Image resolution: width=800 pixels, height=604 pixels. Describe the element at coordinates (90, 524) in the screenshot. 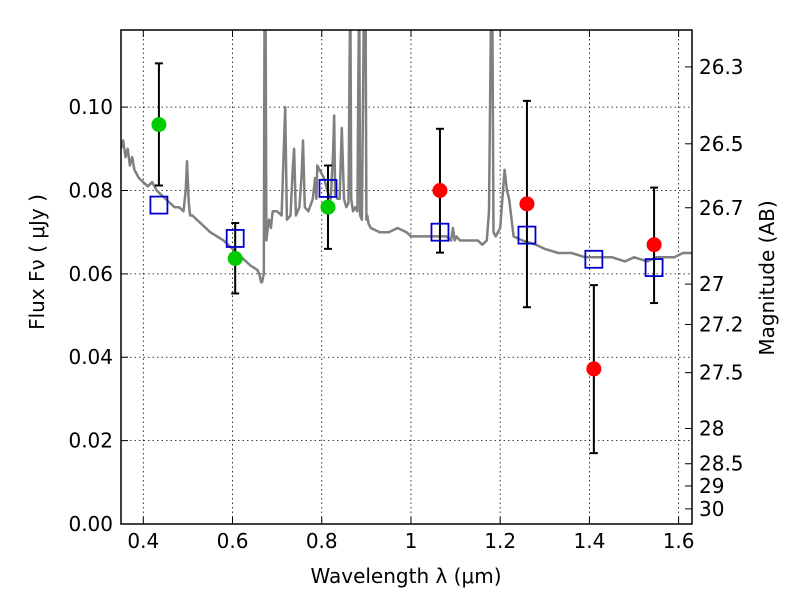

I see `y-tick-label: 0.00` at that location.